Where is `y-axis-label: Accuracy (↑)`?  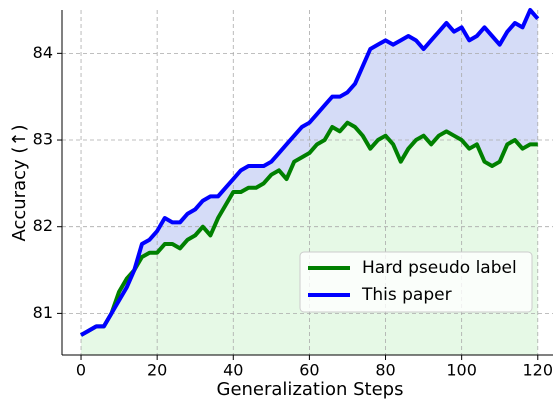 y-axis-label: Accuracy (↑) is located at coordinates (19, 182).